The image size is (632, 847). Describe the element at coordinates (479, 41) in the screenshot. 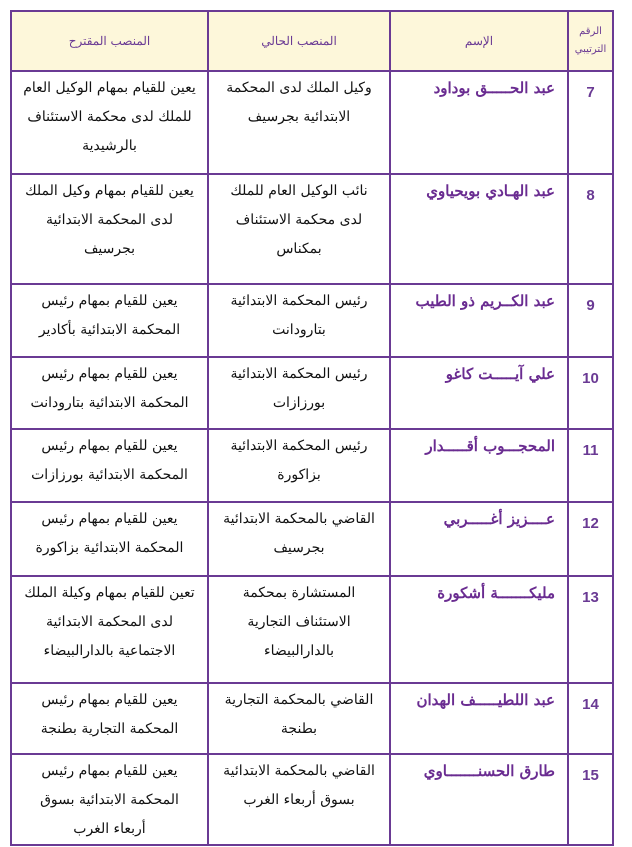

I see `header-name: الإسم` at that location.